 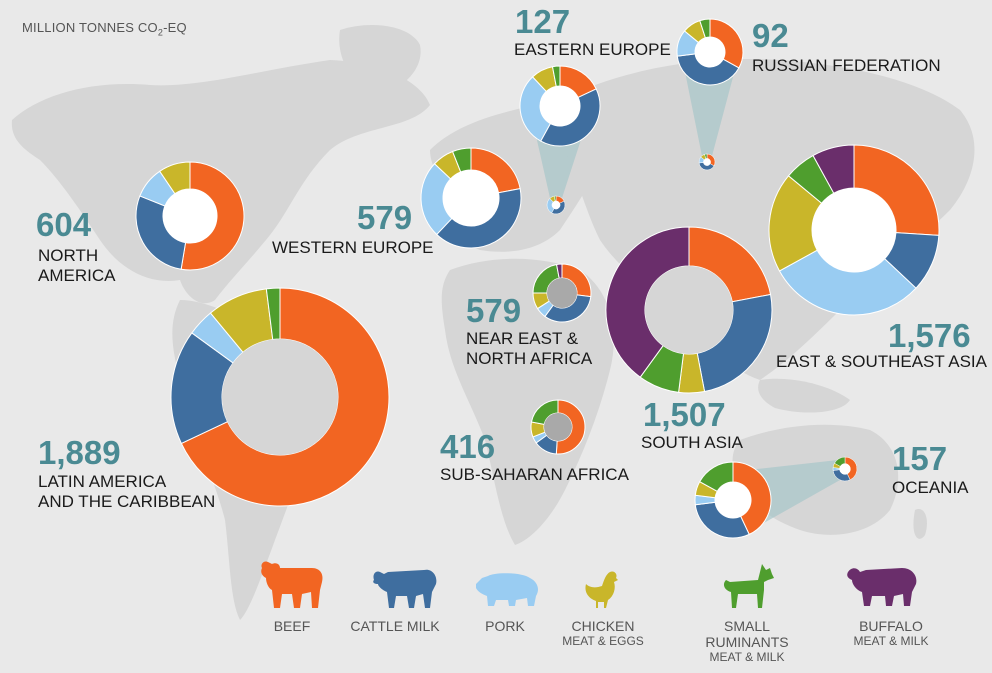 I want to click on mini-donut-russian-federation-hole, so click(x=707, y=162).